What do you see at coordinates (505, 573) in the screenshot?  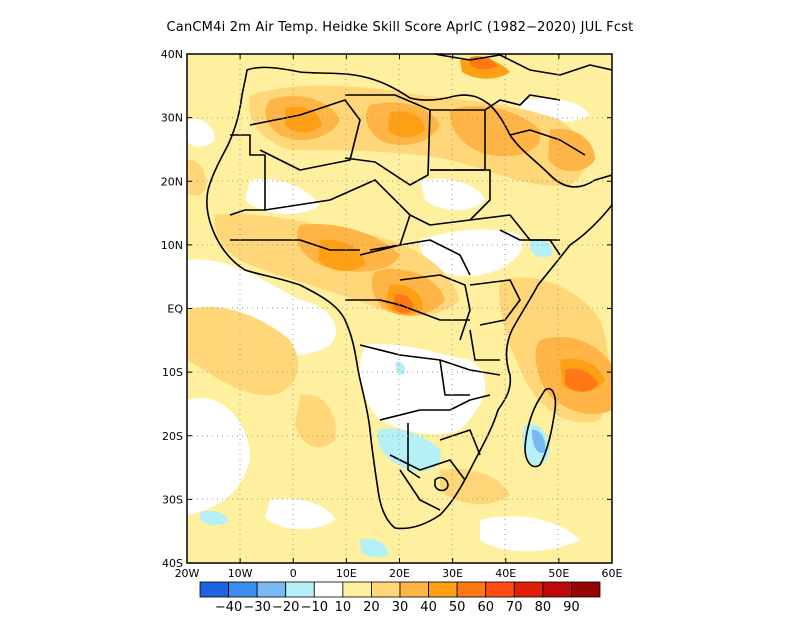 I see `x-tick-label: 40E` at bounding box center [505, 573].